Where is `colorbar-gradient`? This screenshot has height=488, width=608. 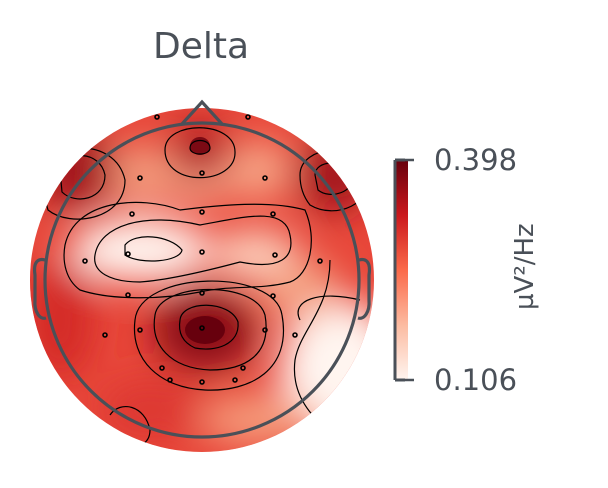 colorbar-gradient is located at coordinates (402, 270).